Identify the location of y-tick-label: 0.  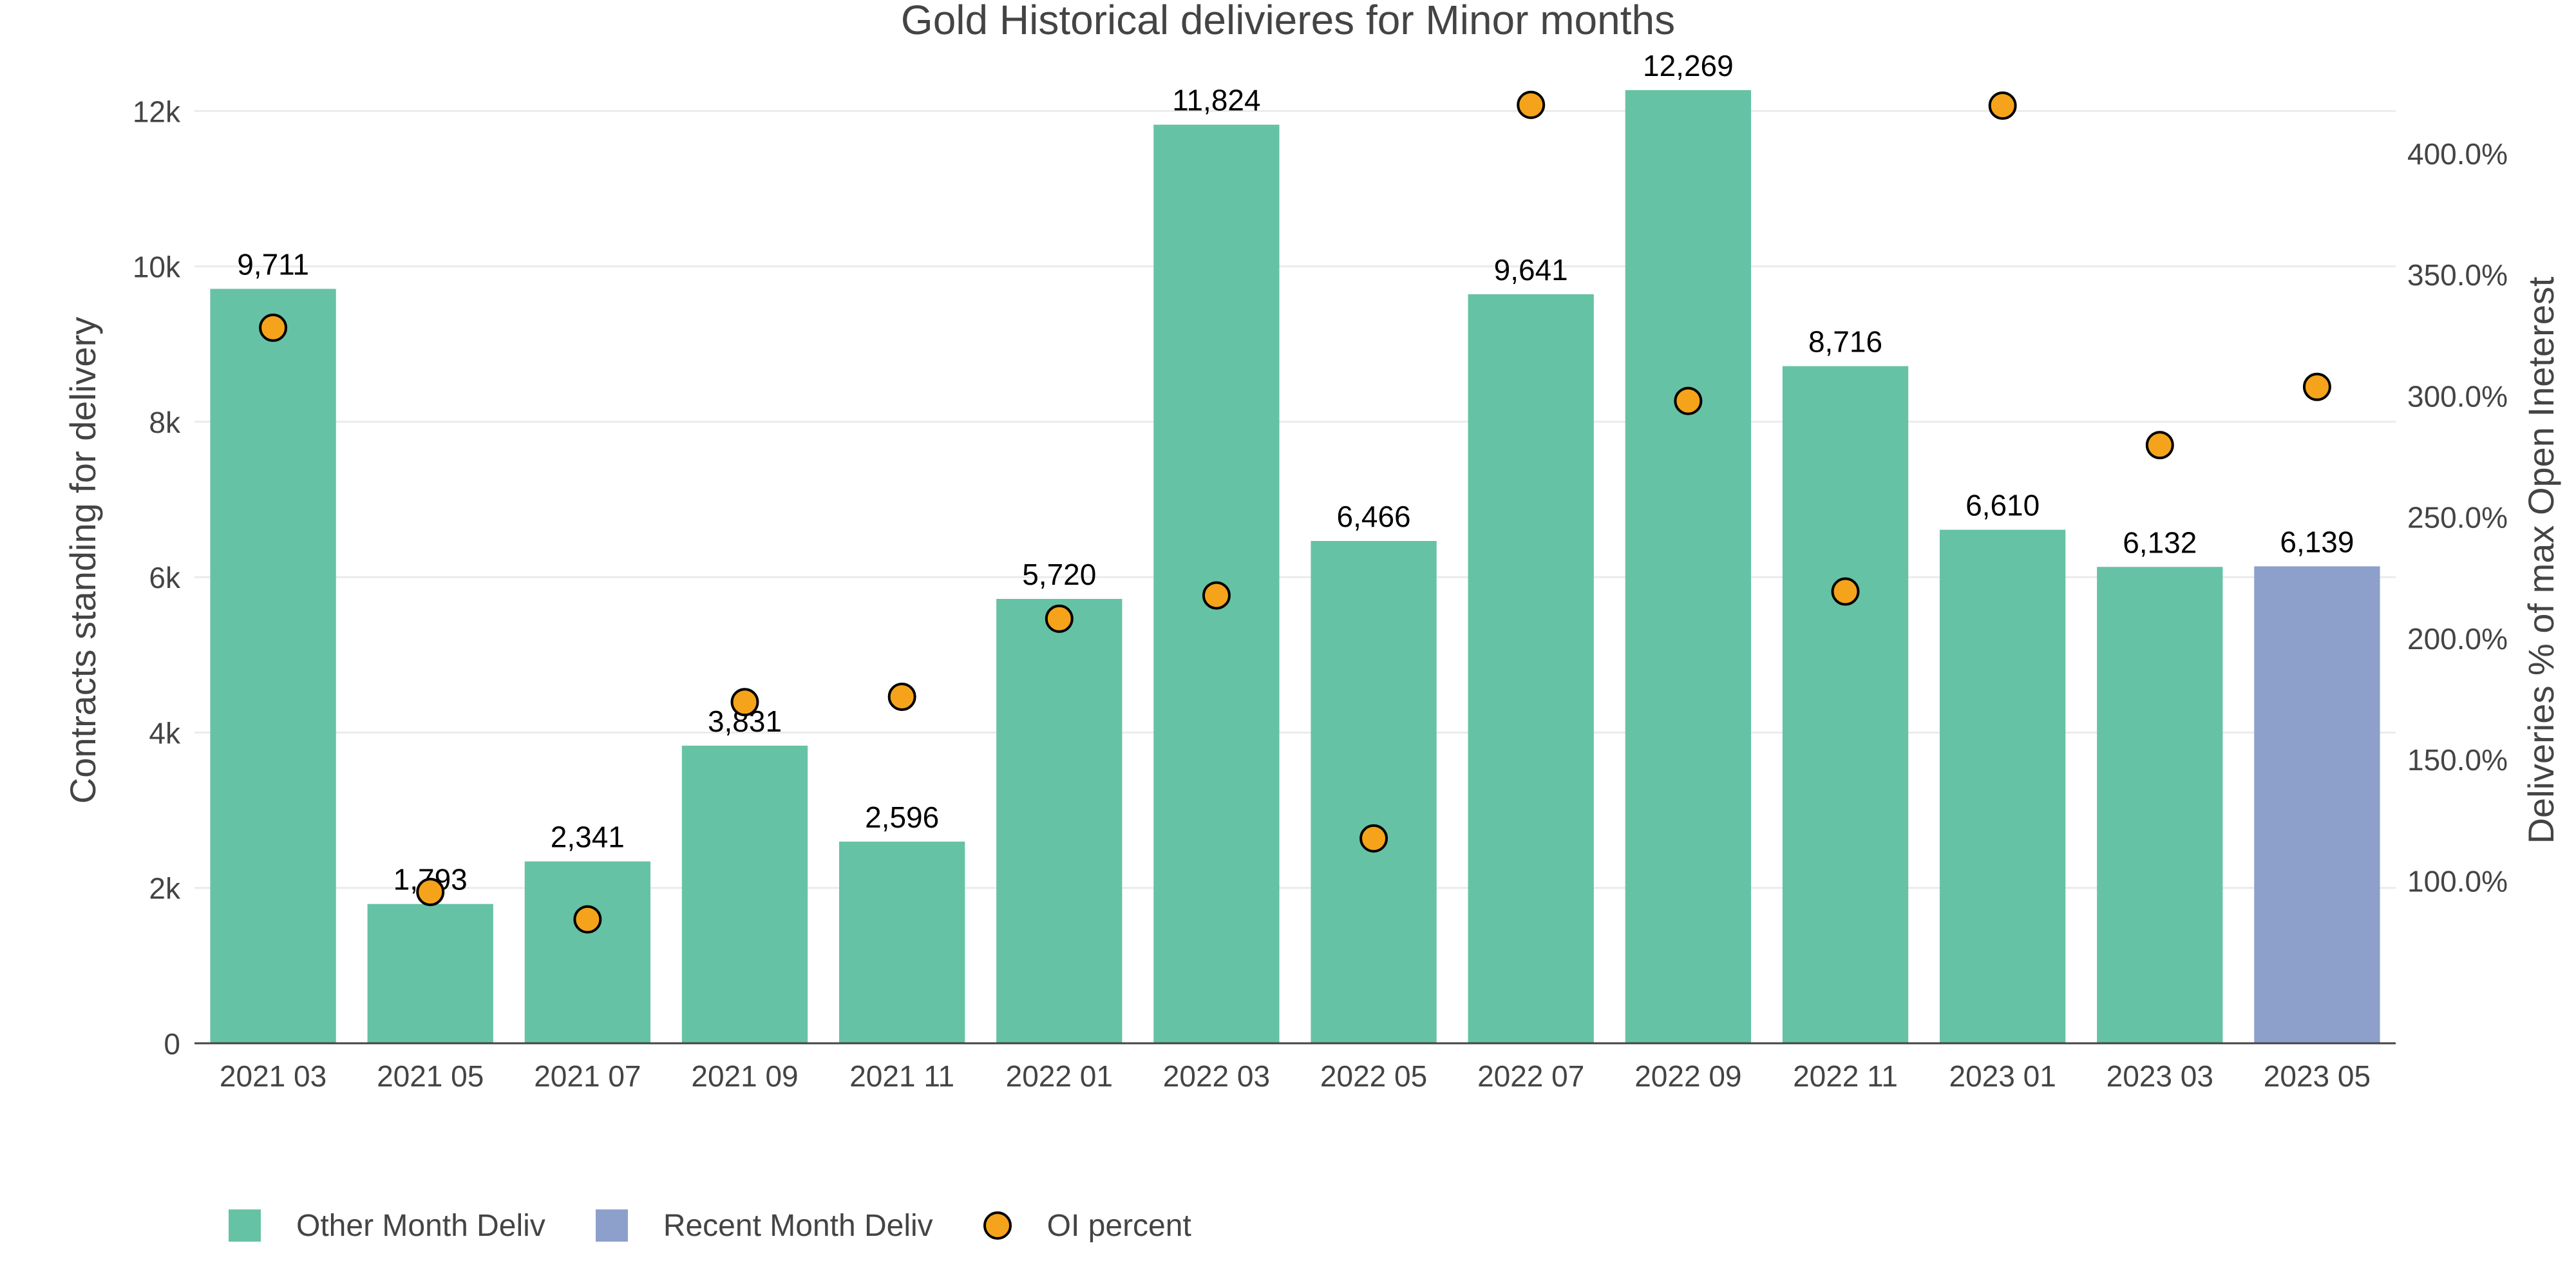
(172, 1044).